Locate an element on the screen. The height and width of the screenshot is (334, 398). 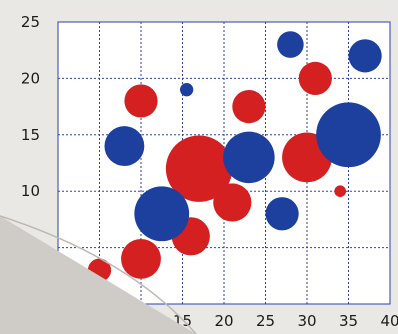
x-tick-label: 35 is located at coordinates (348, 321).